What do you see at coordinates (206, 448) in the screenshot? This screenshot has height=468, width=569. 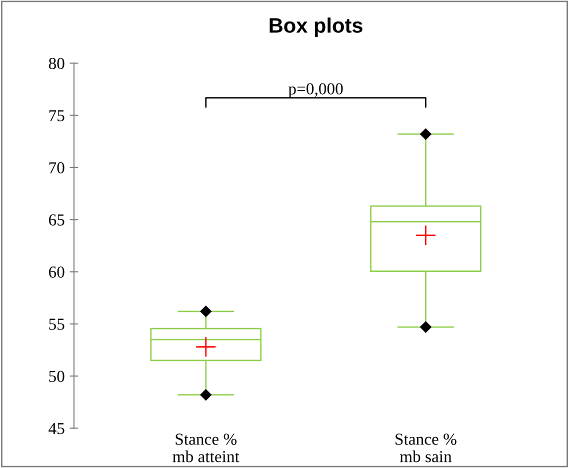 I see `x-tick-label: Stance % mb atteint` at bounding box center [206, 448].